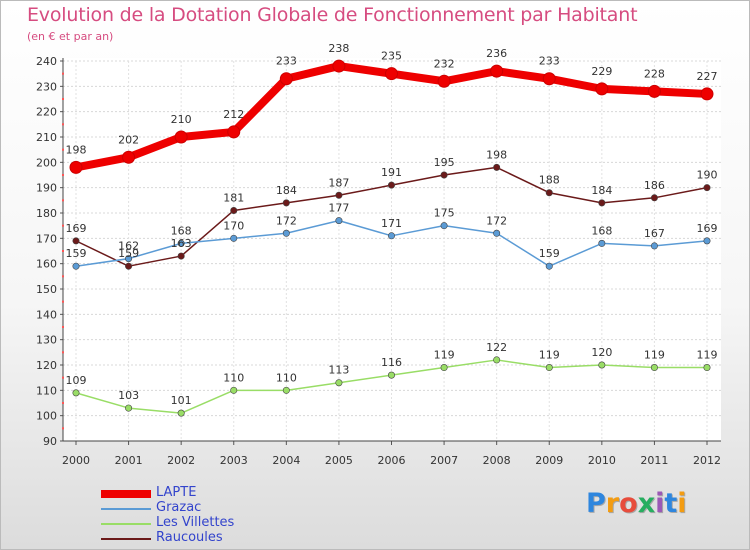 This screenshot has height=550, width=750. Describe the element at coordinates (233, 114) in the screenshot. I see `data-label: 212` at that location.